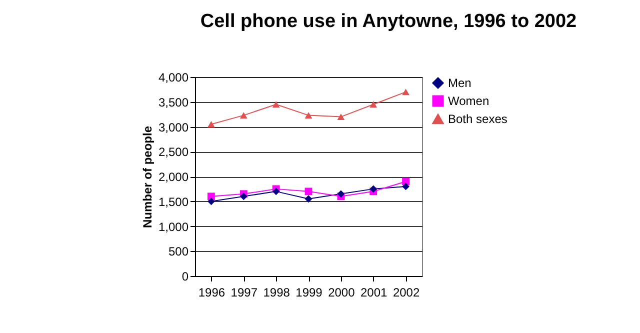 The image size is (640, 333). I want to click on y-tick-label: 0, so click(185, 277).